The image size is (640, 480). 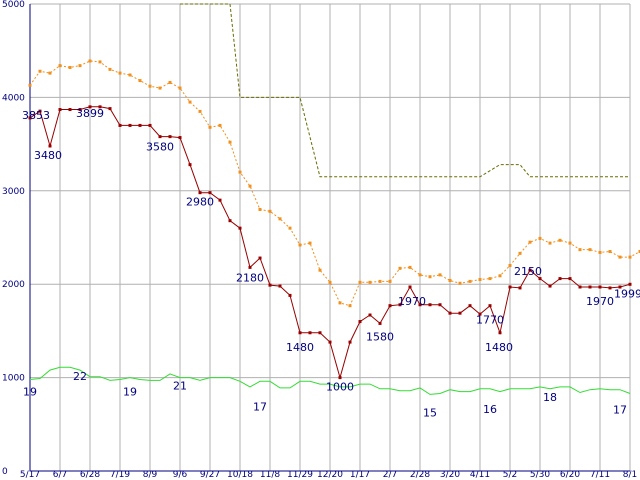 I want to click on data-label: 1970, so click(x=412, y=301).